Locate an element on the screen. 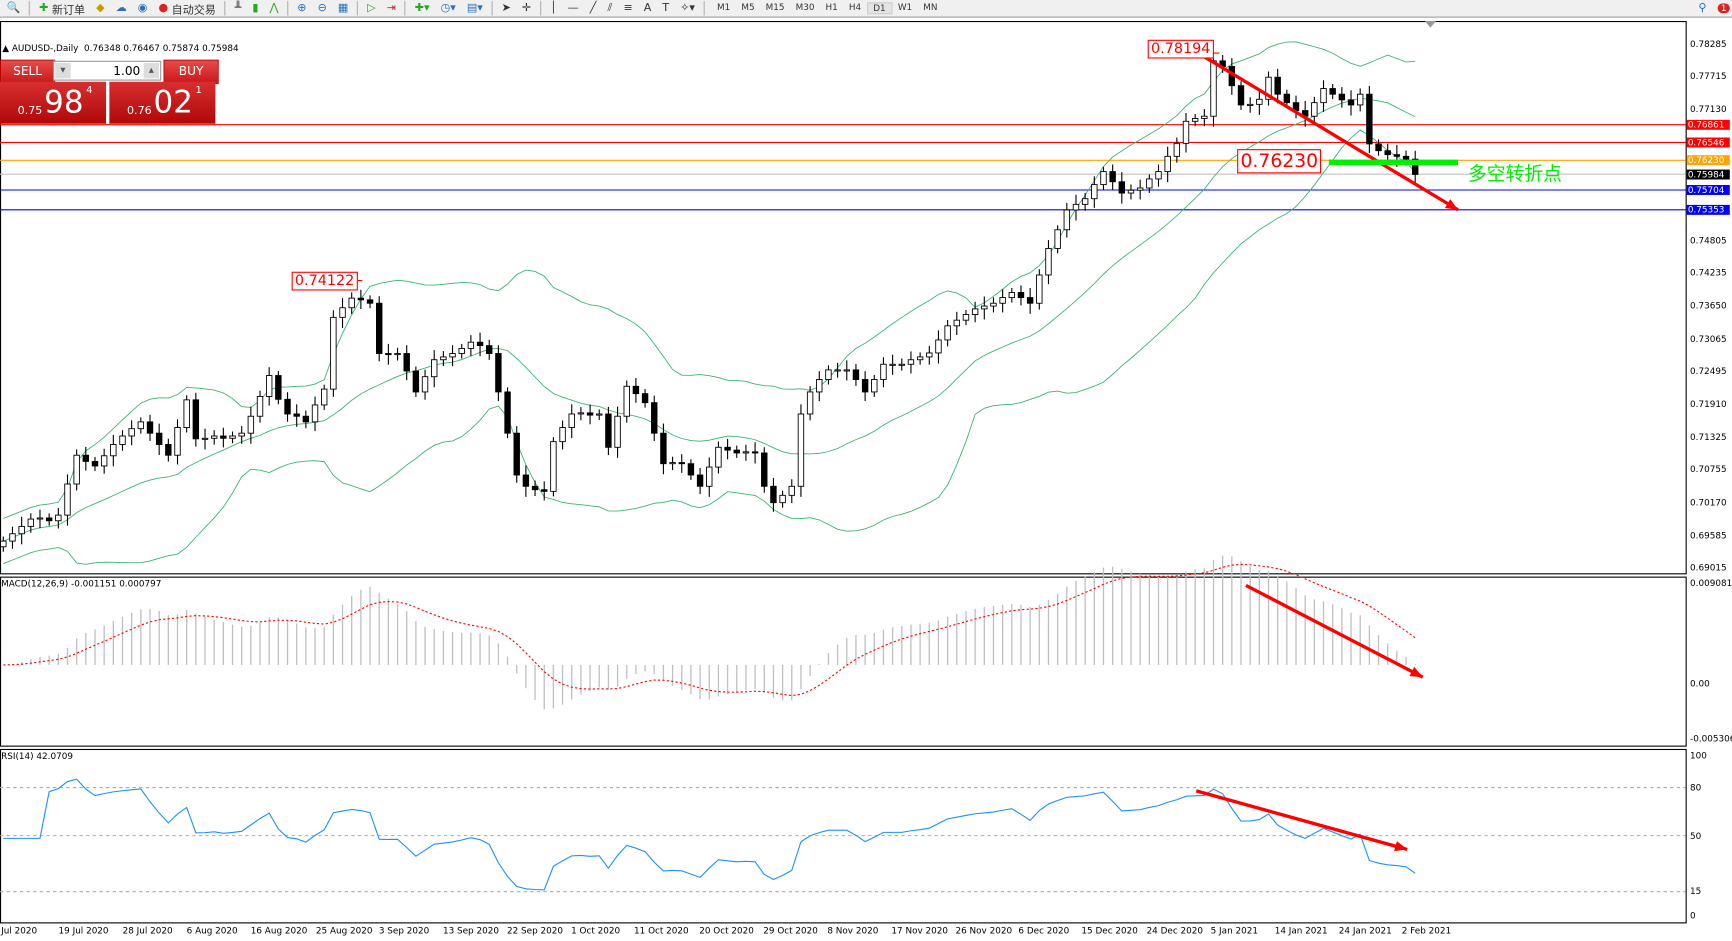  arrows-icon: ✧▾ is located at coordinates (687, 8).